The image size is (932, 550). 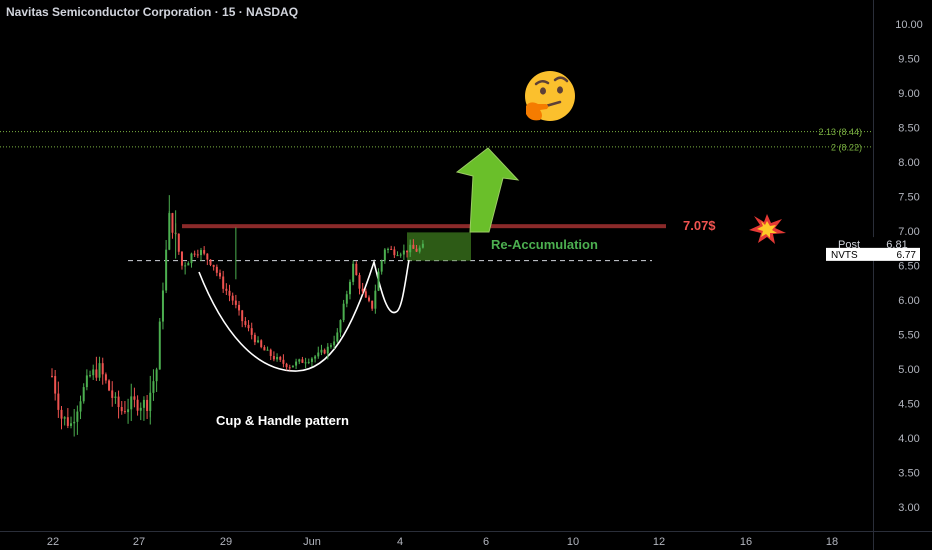 What do you see at coordinates (699, 225) in the screenshot?
I see `resistance-label: 7.07$` at bounding box center [699, 225].